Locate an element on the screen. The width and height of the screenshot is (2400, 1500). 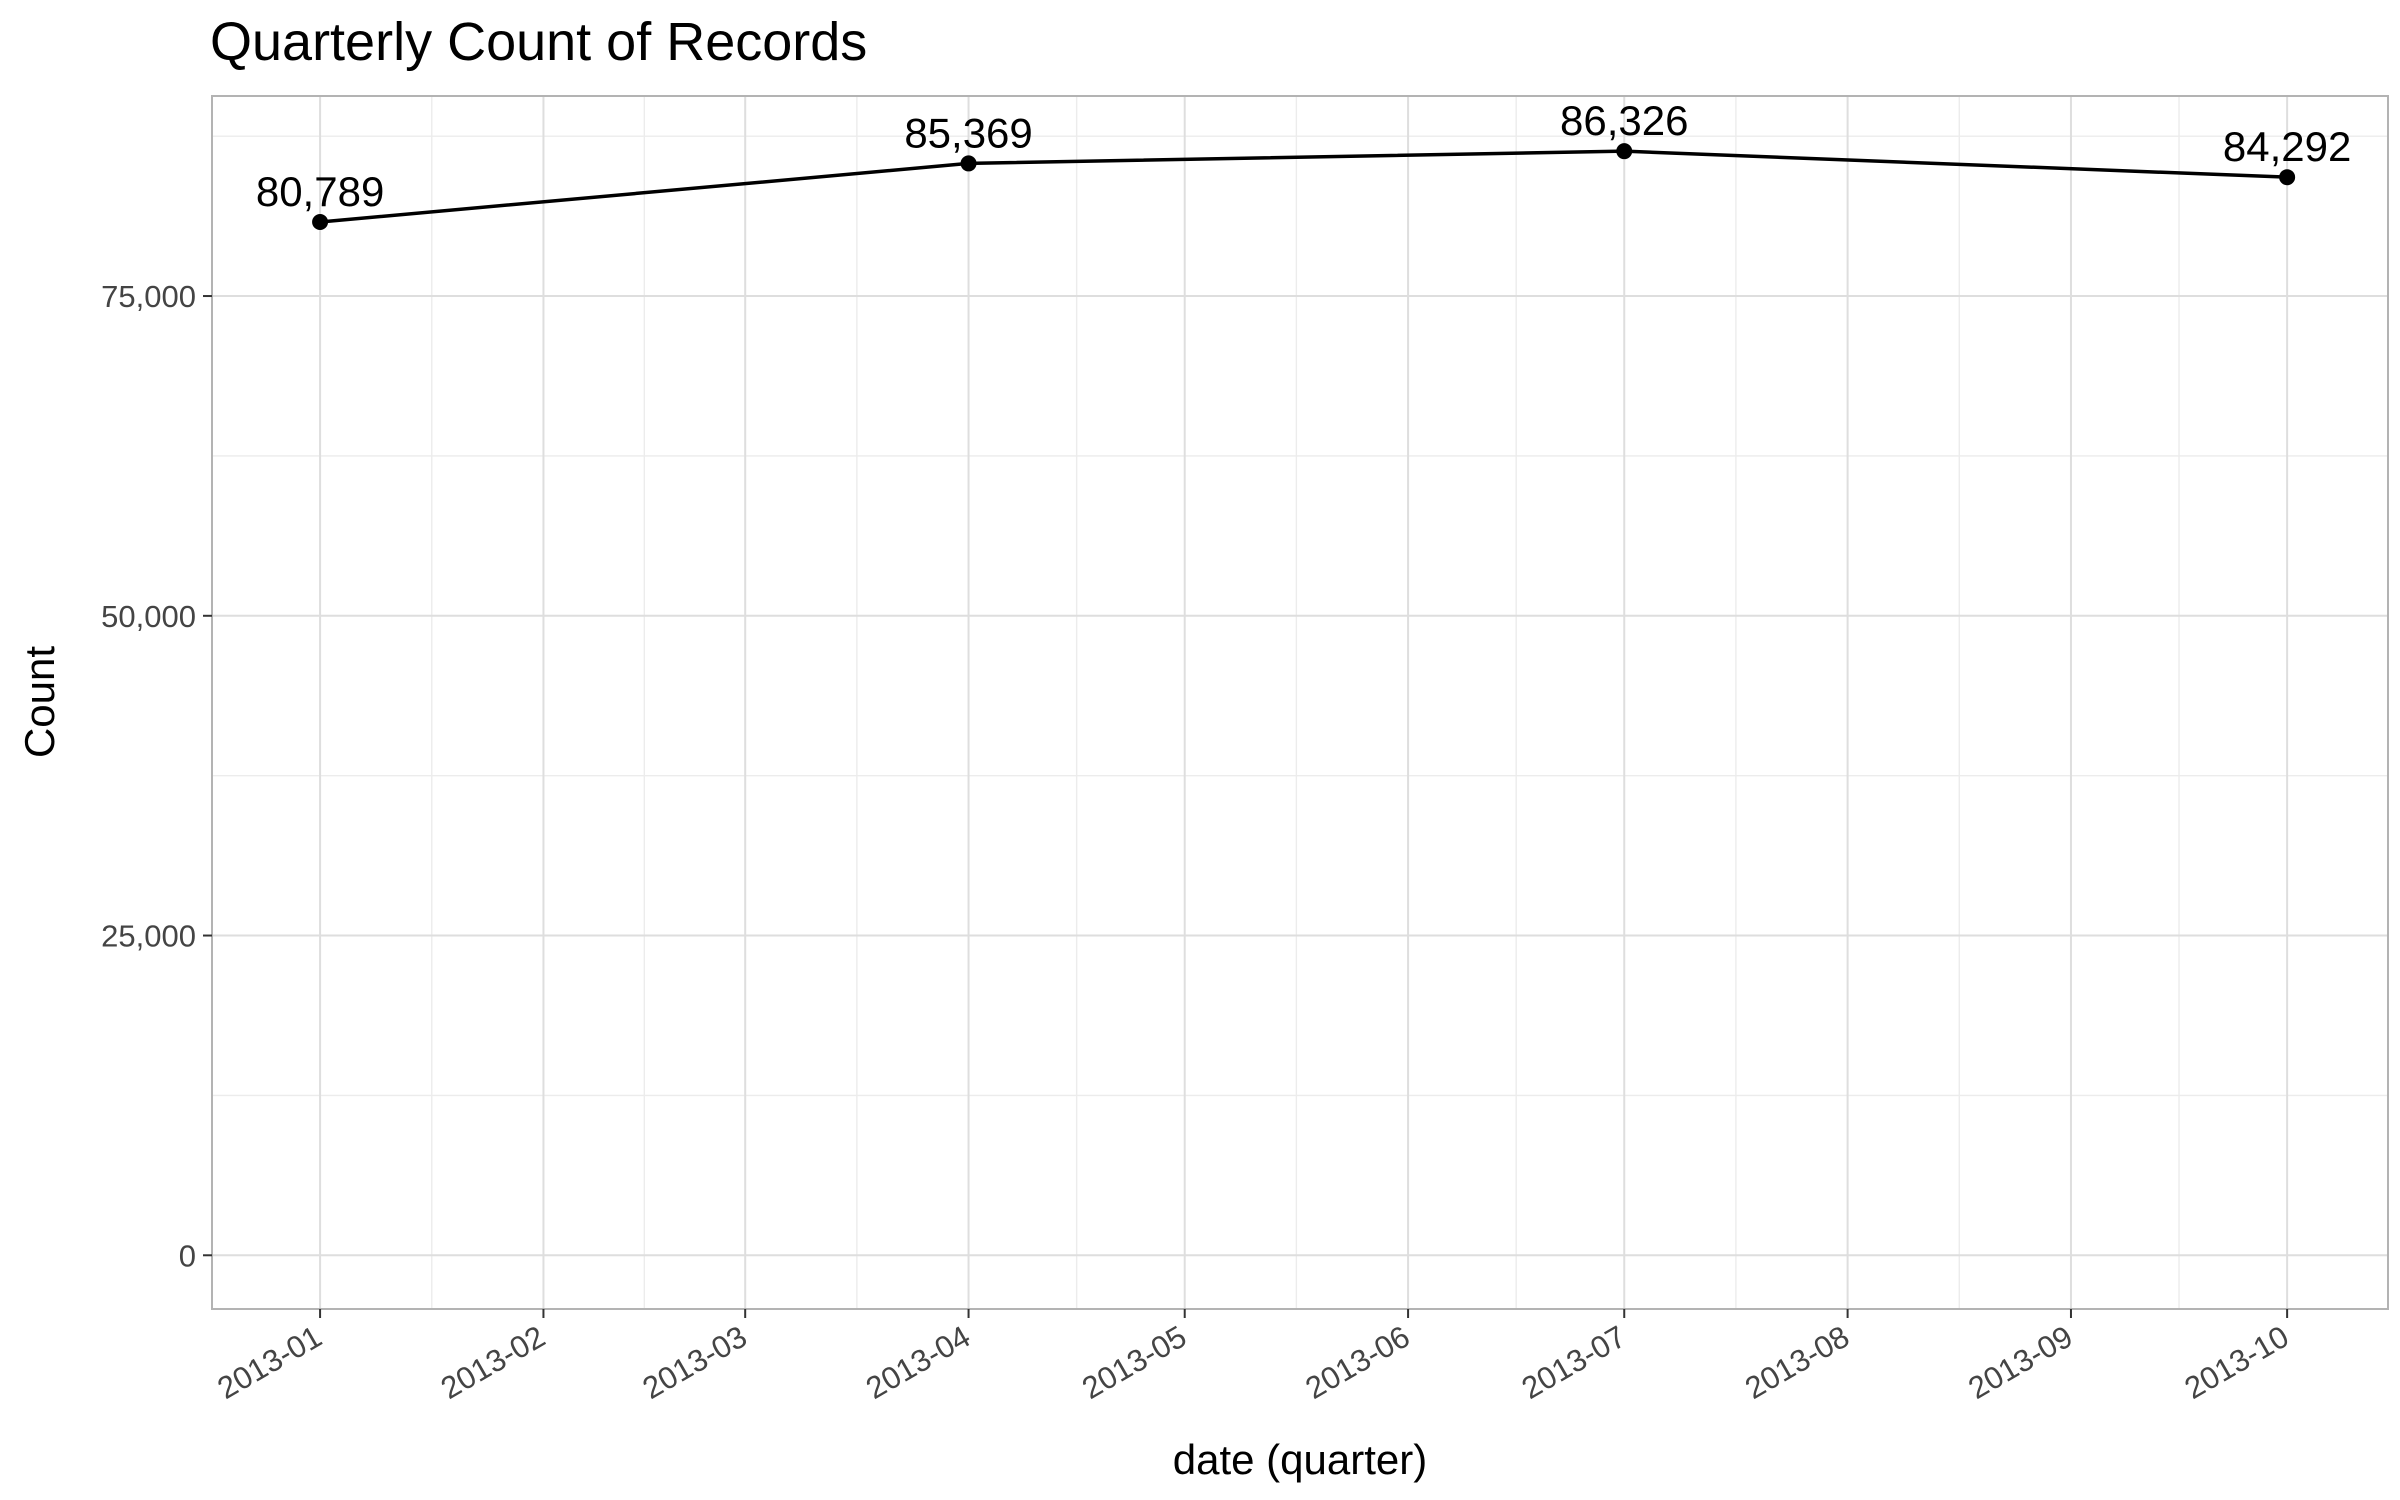
data-label: 86,326 is located at coordinates (1624, 120).